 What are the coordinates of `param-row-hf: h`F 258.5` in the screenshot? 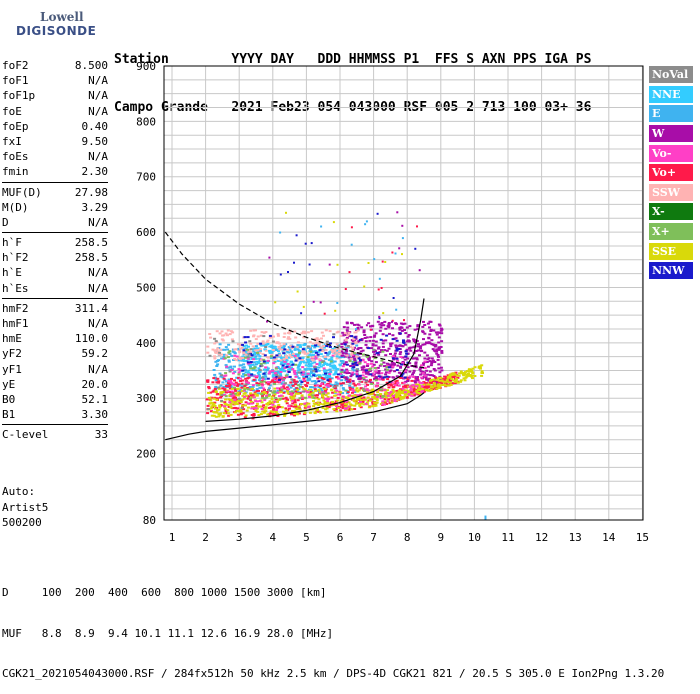 It's located at (55, 242).